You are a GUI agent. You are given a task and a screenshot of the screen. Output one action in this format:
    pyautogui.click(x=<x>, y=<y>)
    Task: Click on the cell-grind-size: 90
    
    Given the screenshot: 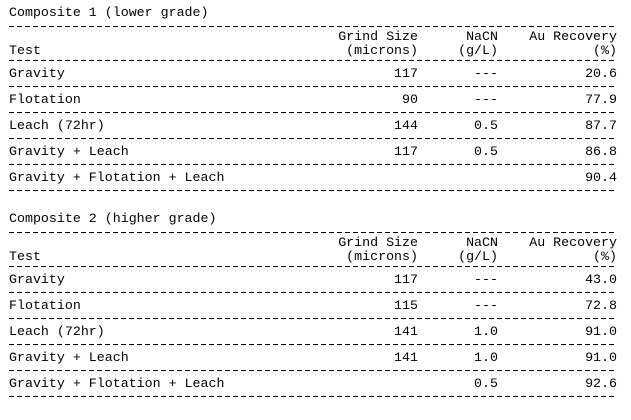 What is the action you would take?
    pyautogui.click(x=410, y=99)
    